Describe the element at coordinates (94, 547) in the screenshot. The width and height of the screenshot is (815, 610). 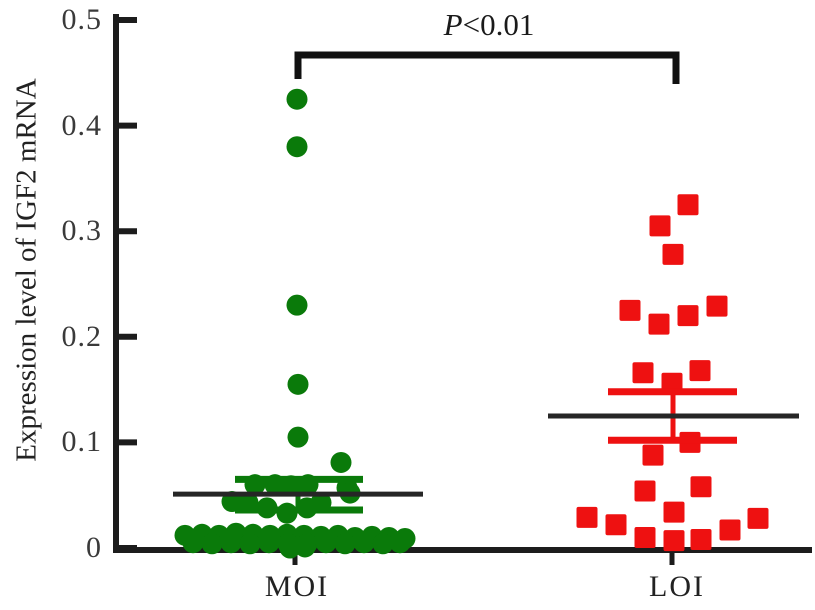
I see `y-tick-label: 0` at that location.